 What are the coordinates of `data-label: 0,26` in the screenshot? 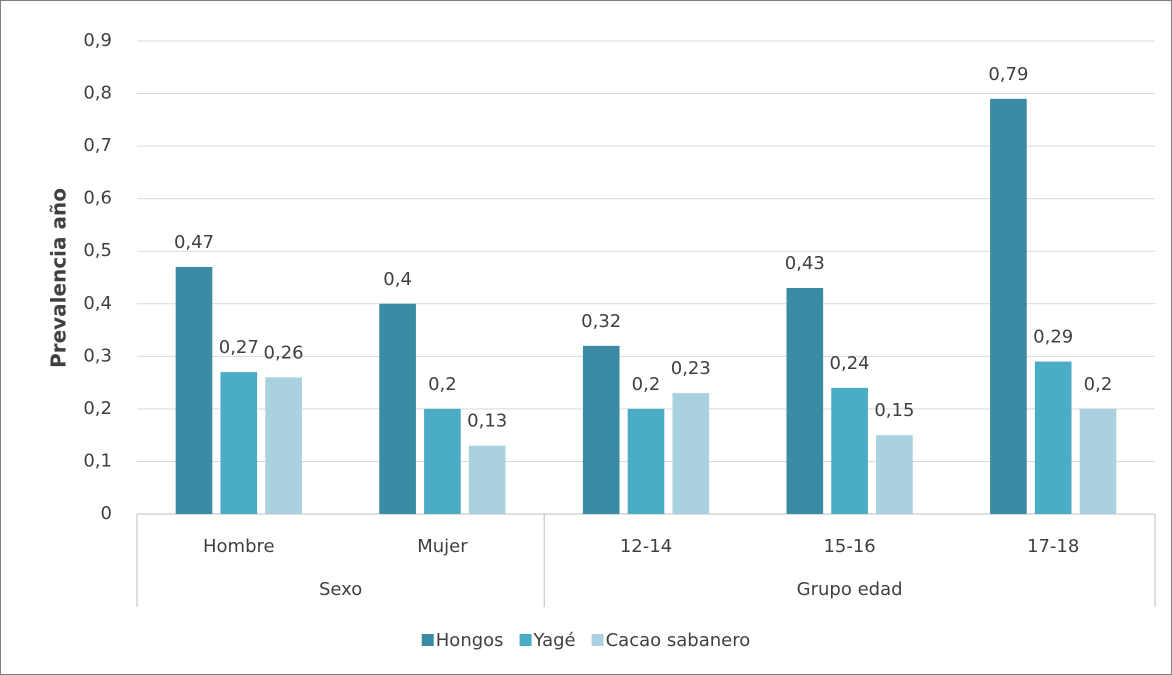 It's located at (284, 352).